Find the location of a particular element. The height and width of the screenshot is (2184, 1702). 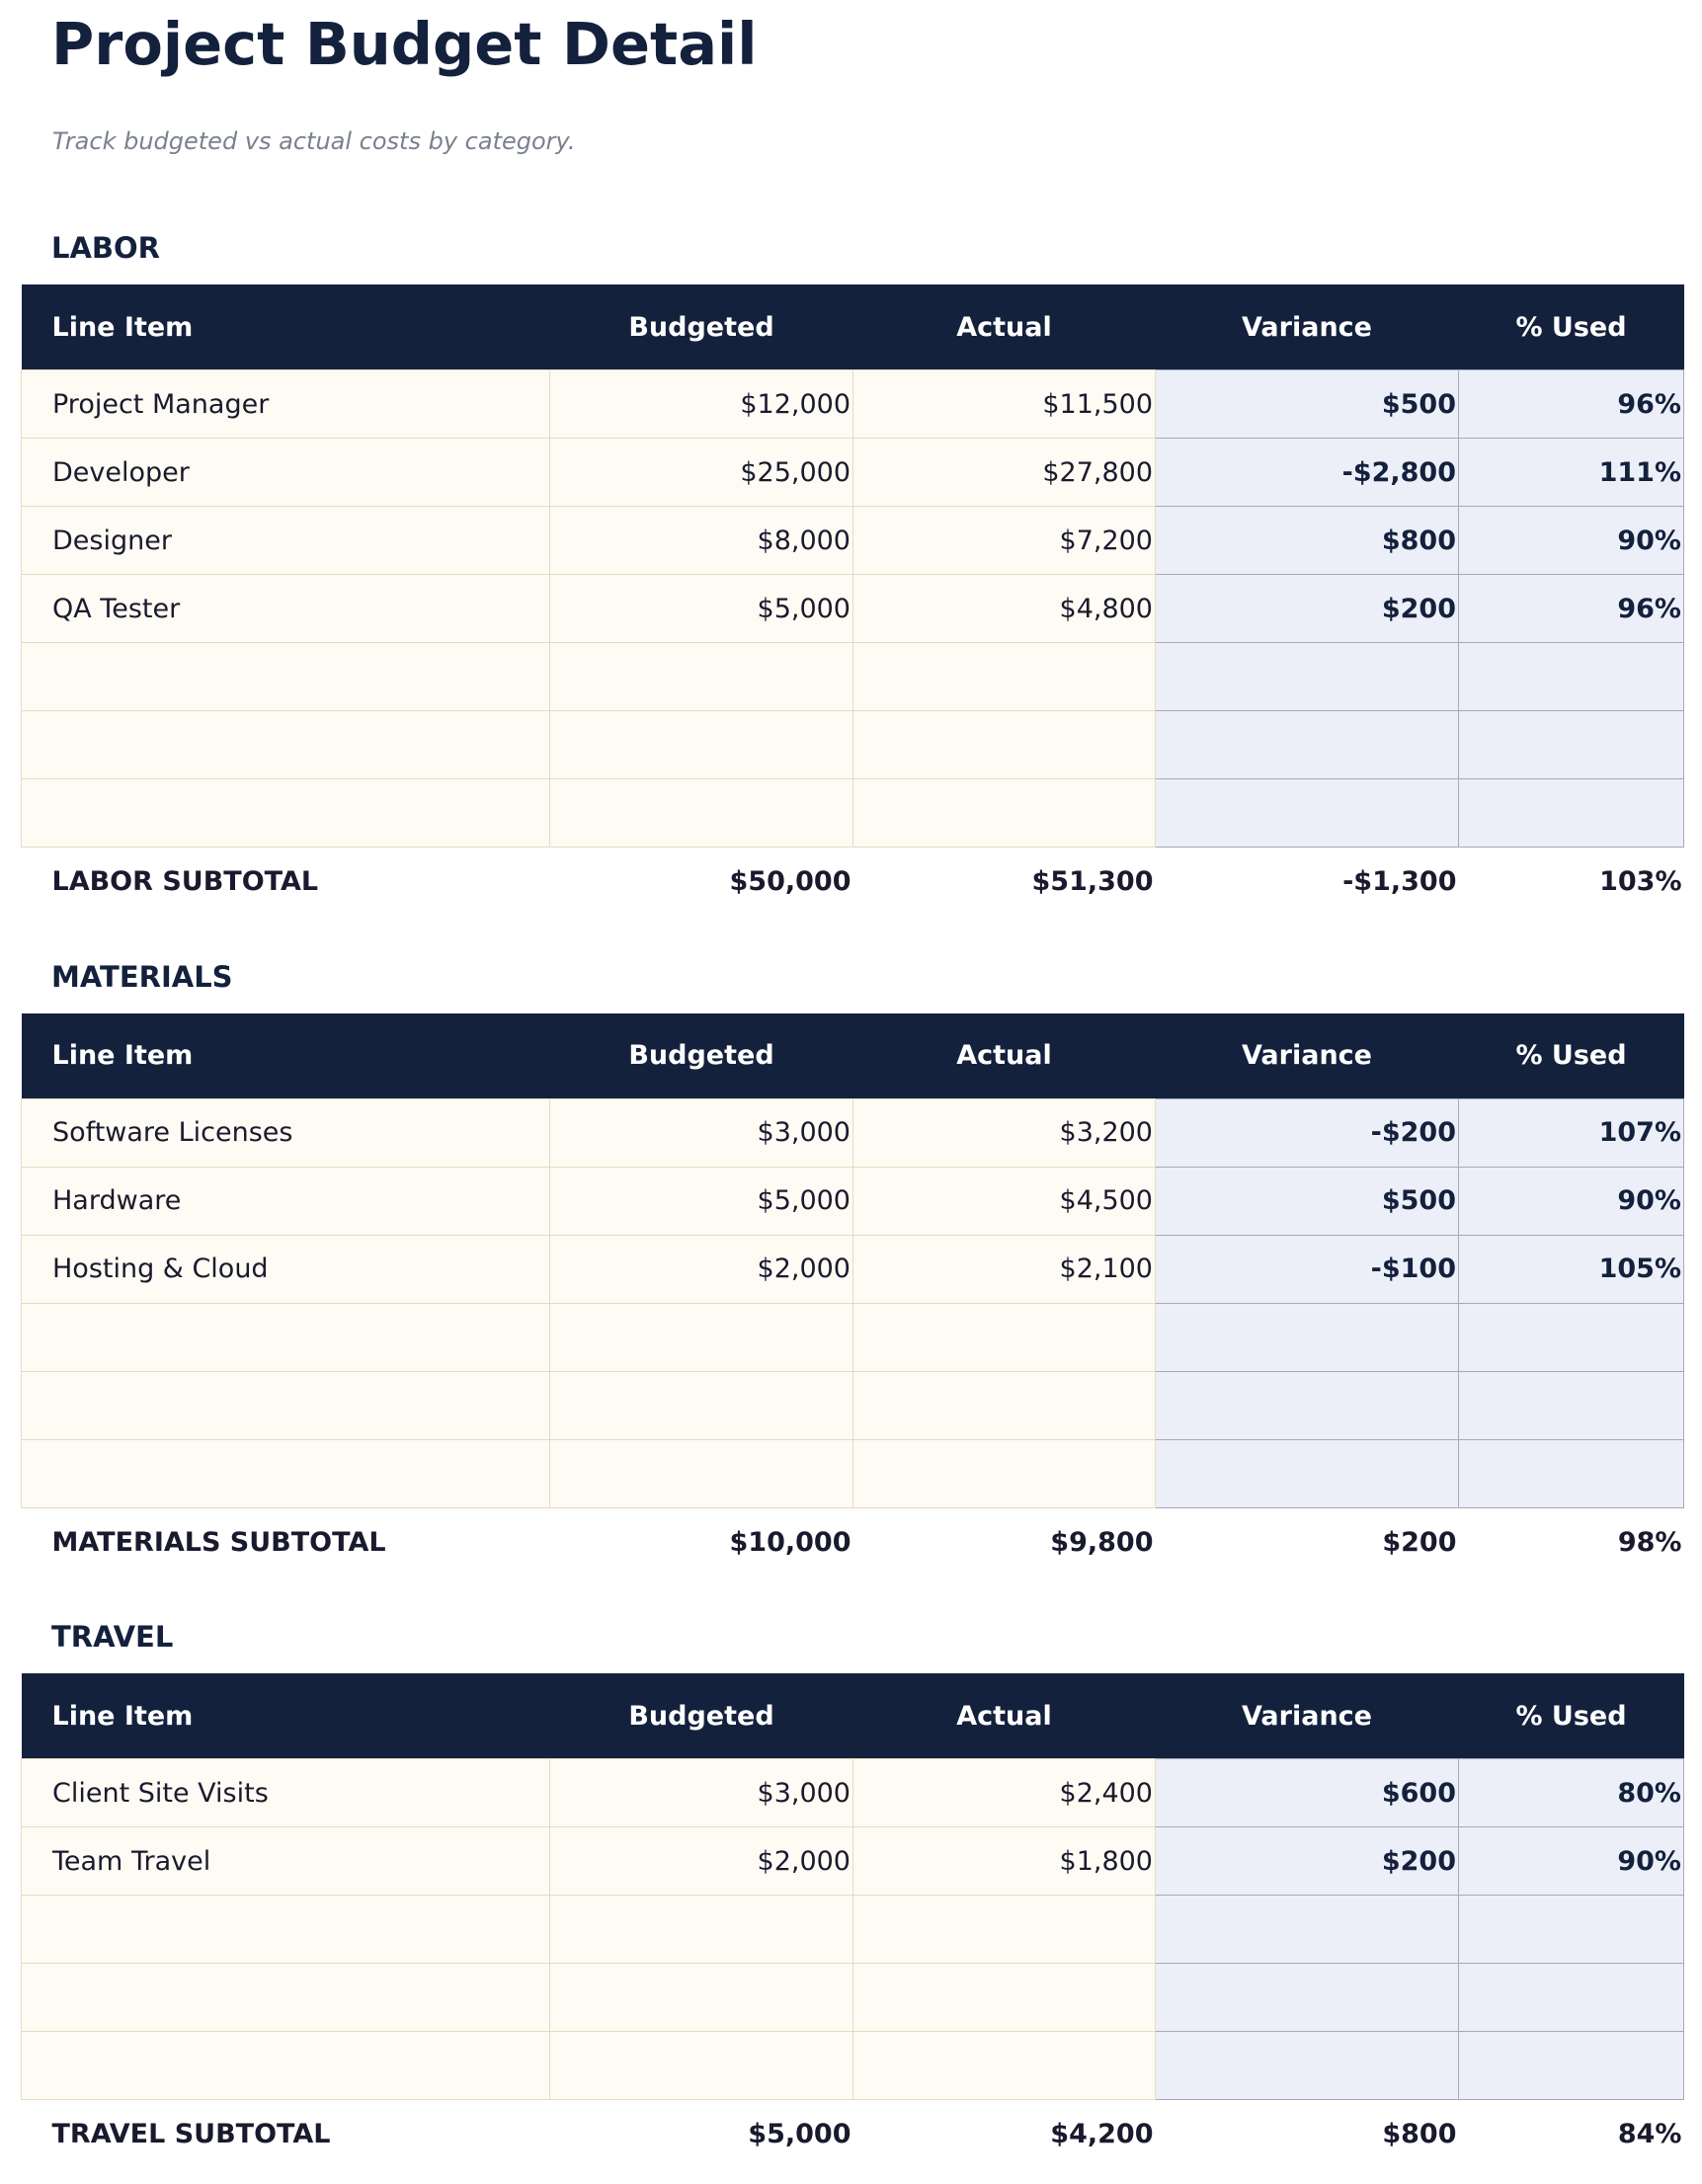

line-item-row: Team Travel $2,000 $1,800 $200 90% is located at coordinates (852, 1861).